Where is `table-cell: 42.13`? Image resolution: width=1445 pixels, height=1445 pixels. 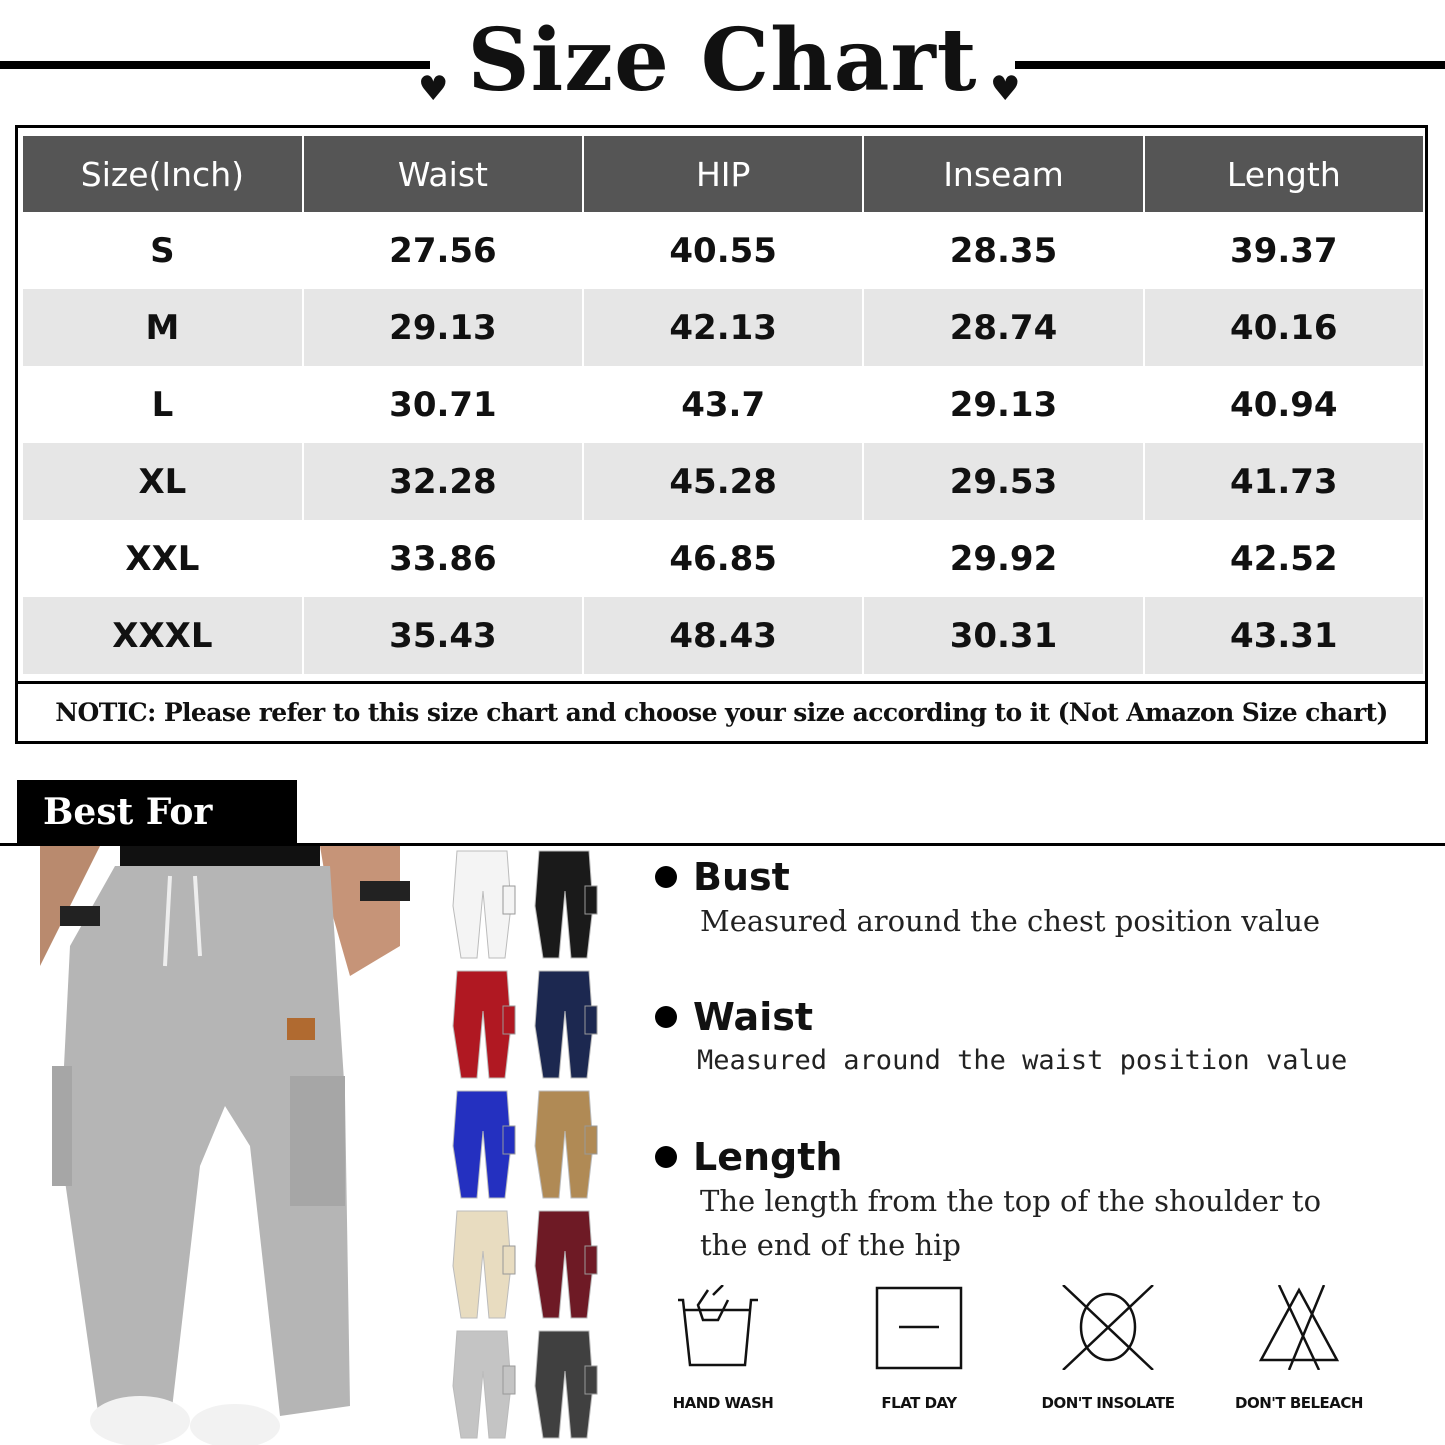
table-cell: 42.13 is located at coordinates (723, 327).